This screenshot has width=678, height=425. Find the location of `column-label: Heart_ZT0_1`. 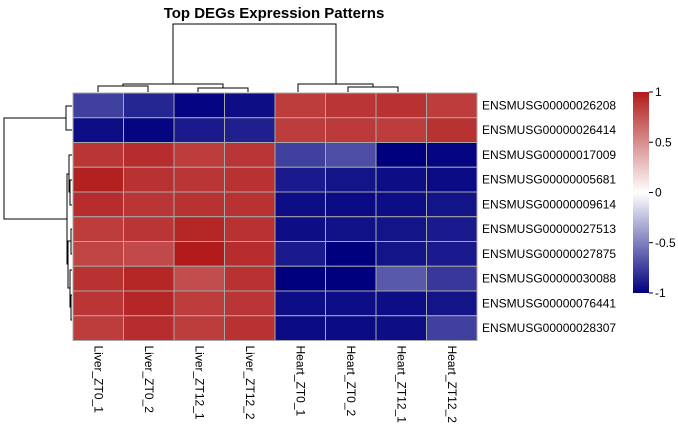

column-label: Heart_ZT0_1 is located at coordinates (300, 381).